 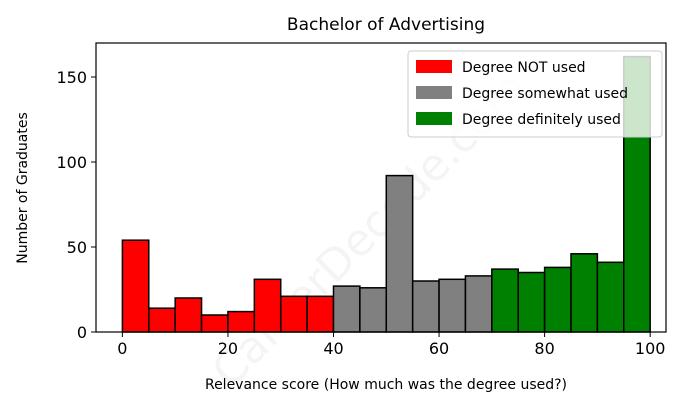 I want to click on y-axis-label: Number of Graduates, so click(x=23, y=188).